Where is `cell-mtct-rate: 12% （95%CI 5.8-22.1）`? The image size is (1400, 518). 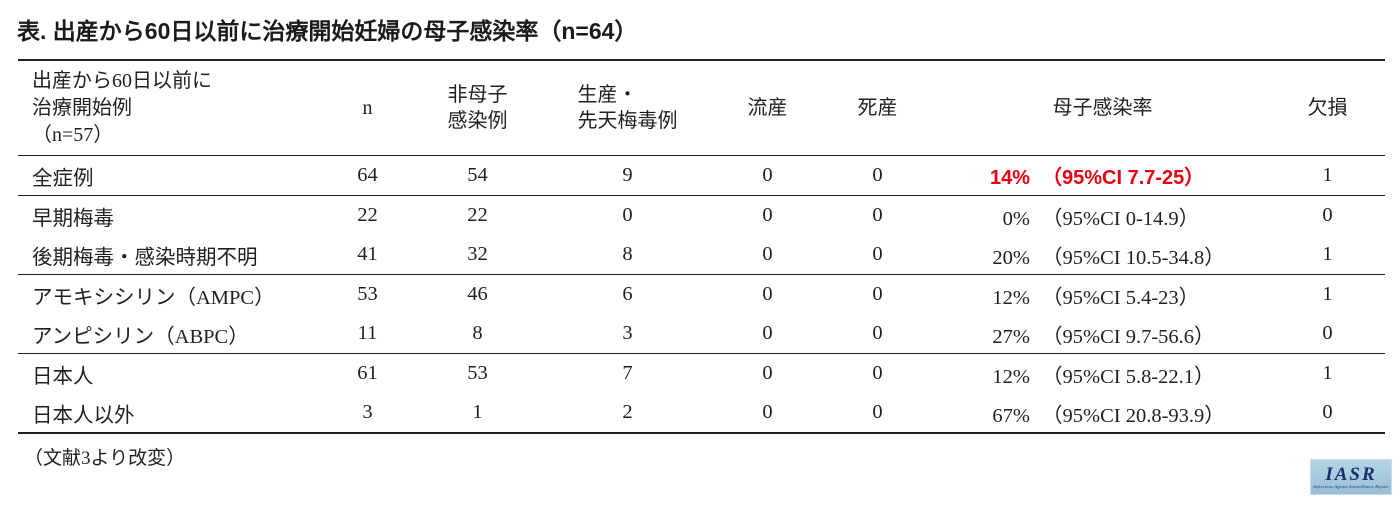 cell-mtct-rate: 12% （95%CI 5.8-22.1） is located at coordinates (1102, 374).